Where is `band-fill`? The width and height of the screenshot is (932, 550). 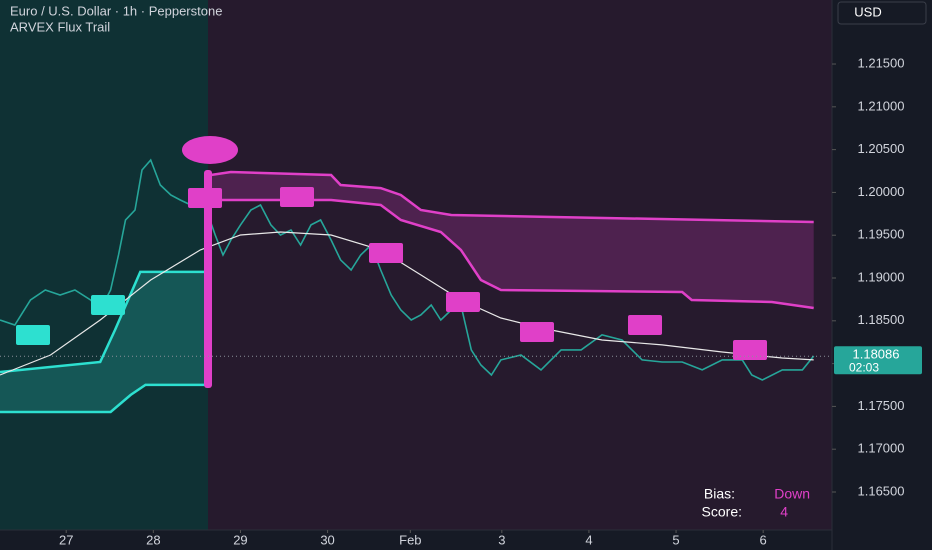
band-fill is located at coordinates (103, 341).